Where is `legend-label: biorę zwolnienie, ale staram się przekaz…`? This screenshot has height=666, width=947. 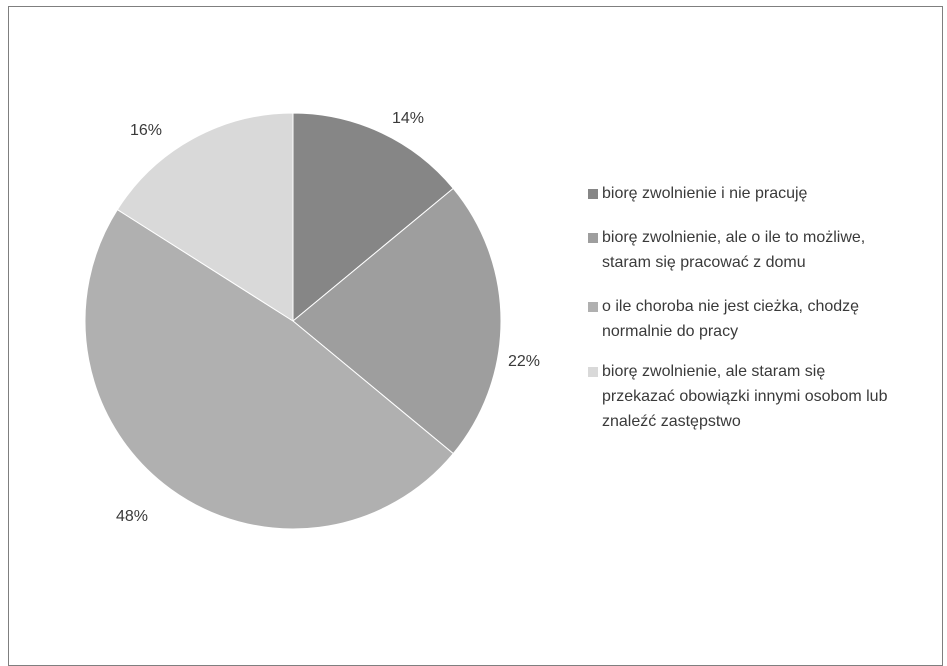
legend-label: biorę zwolnienie, ale staram się przekaz… is located at coordinates (745, 396).